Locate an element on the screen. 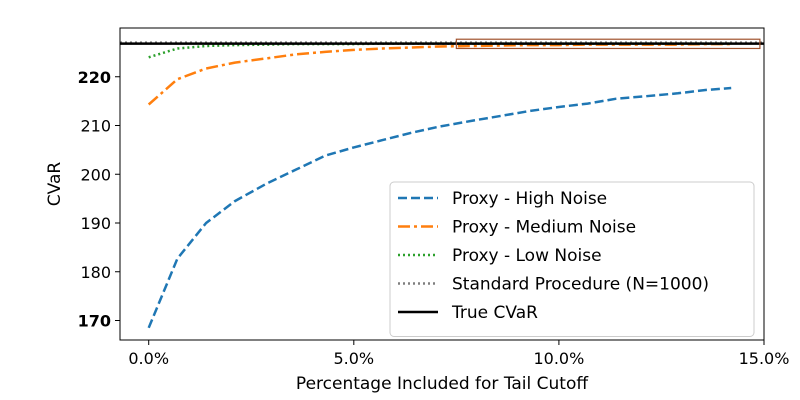 The image size is (800, 400). annotation-layer is located at coordinates (608, 44).